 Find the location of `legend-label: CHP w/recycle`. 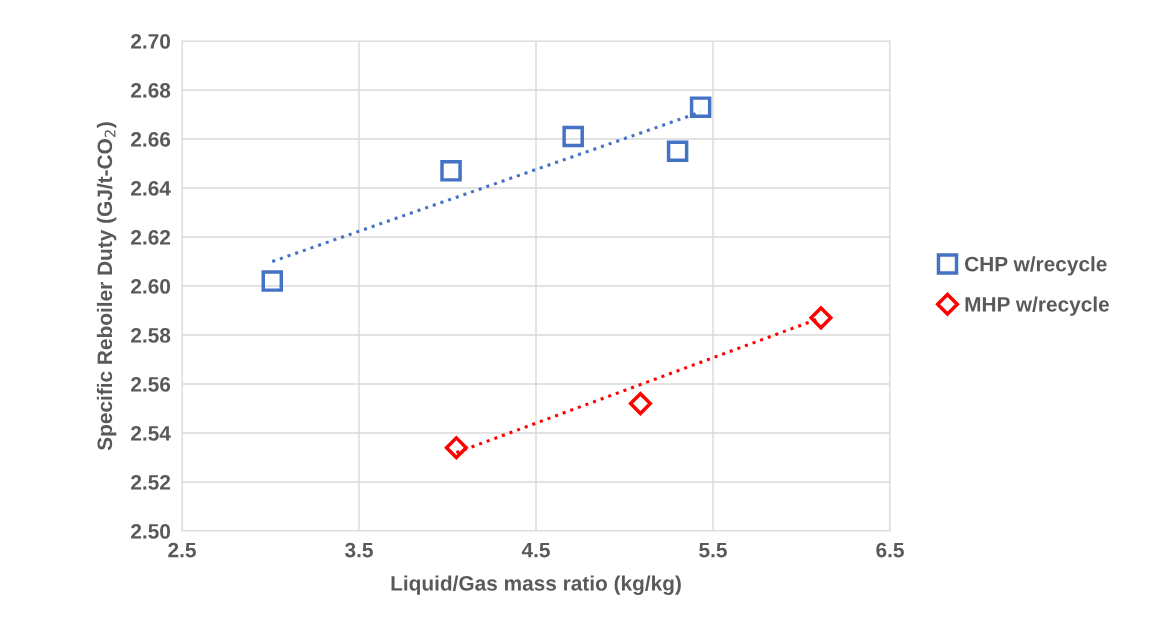

legend-label: CHP w/recycle is located at coordinates (1036, 266).